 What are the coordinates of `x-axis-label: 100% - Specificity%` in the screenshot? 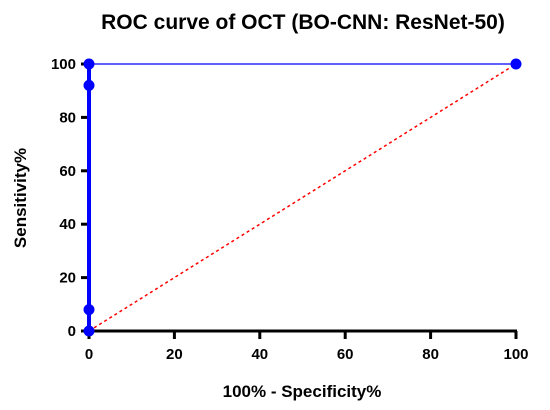 It's located at (302, 391).